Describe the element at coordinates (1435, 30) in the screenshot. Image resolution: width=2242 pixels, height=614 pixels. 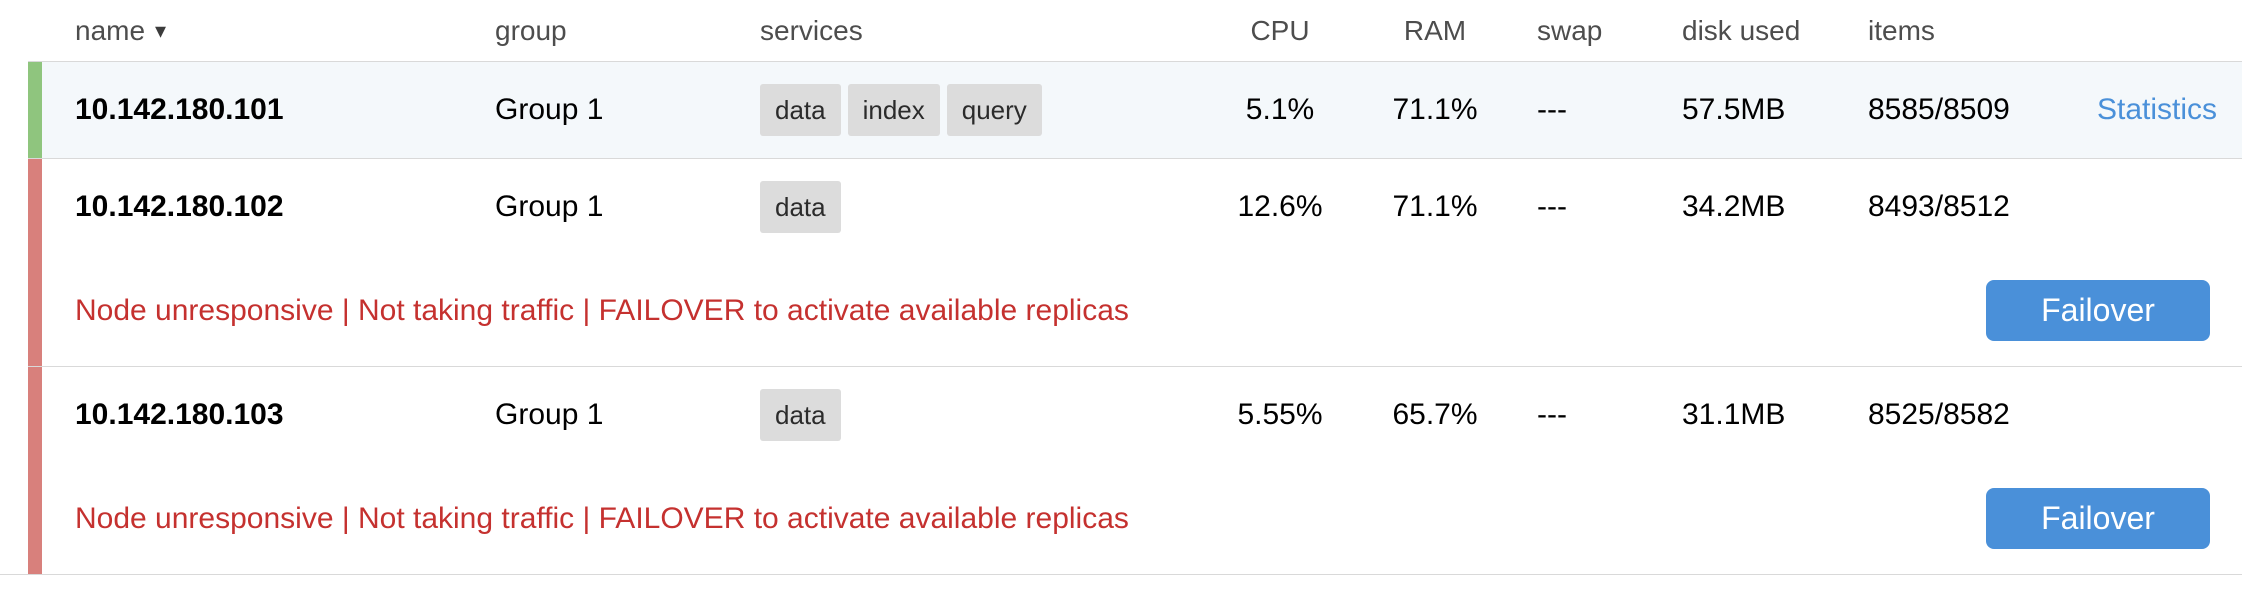
I see `column-header-ram: RAM` at that location.